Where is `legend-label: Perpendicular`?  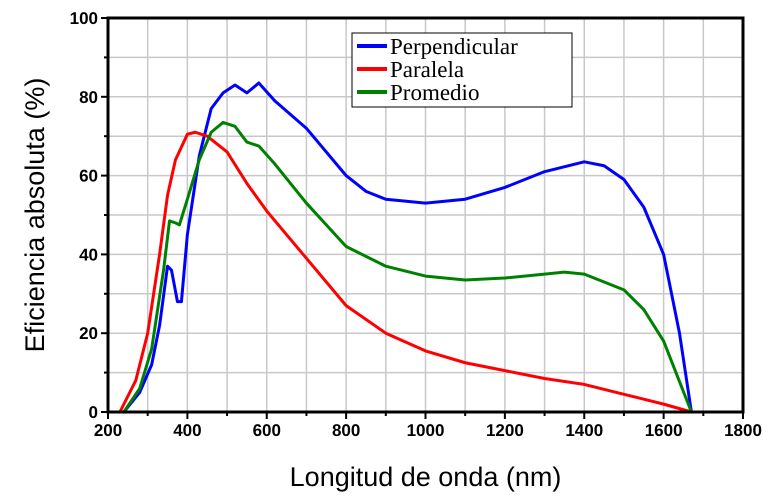 legend-label: Perpendicular is located at coordinates (454, 46).